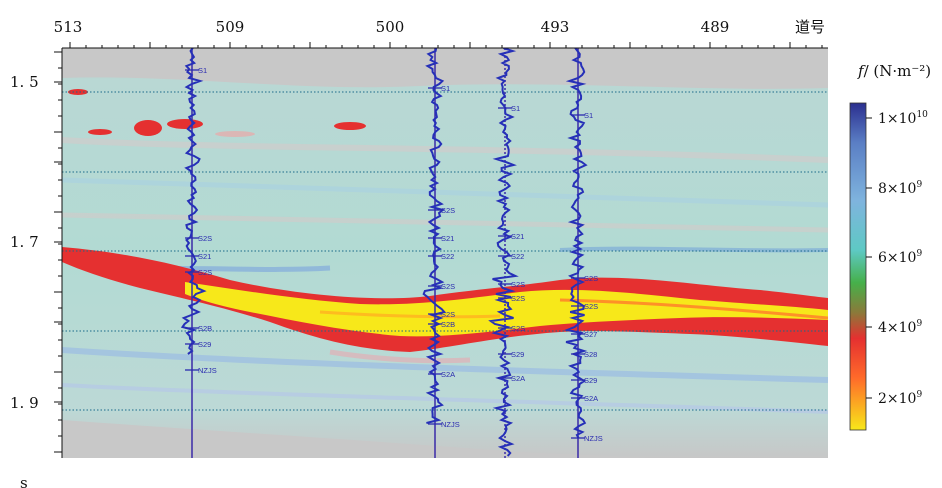  What do you see at coordinates (715, 27) in the screenshot?
I see `top-tick-label-489: 489` at bounding box center [715, 27].